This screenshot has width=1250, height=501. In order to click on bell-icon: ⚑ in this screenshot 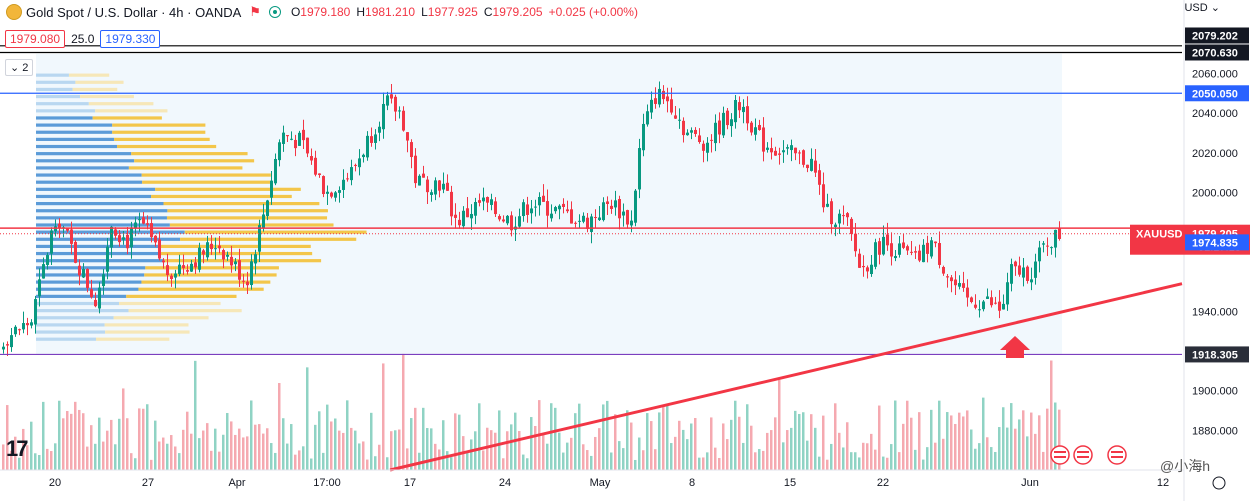, I will do `click(255, 11)`.